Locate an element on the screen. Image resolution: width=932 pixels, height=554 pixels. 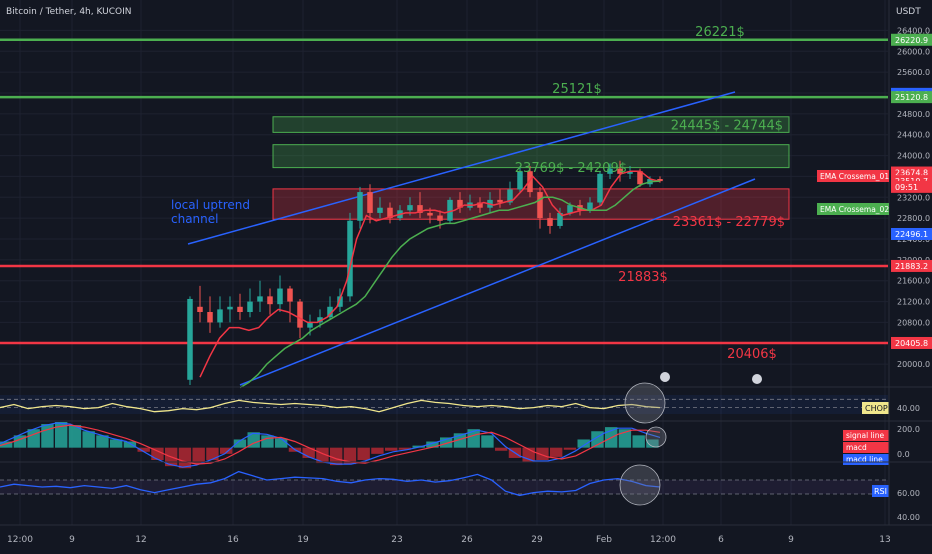
time-tick-label: 12 is located at coordinates (140, 540).